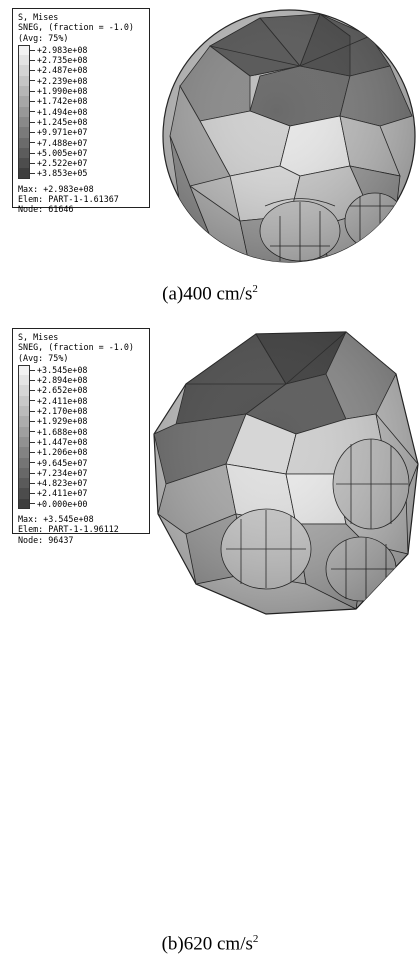 The height and width of the screenshot is (955, 420). What do you see at coordinates (81, 163) in the screenshot?
I see `scale-row: +2.522e+07` at bounding box center [81, 163].